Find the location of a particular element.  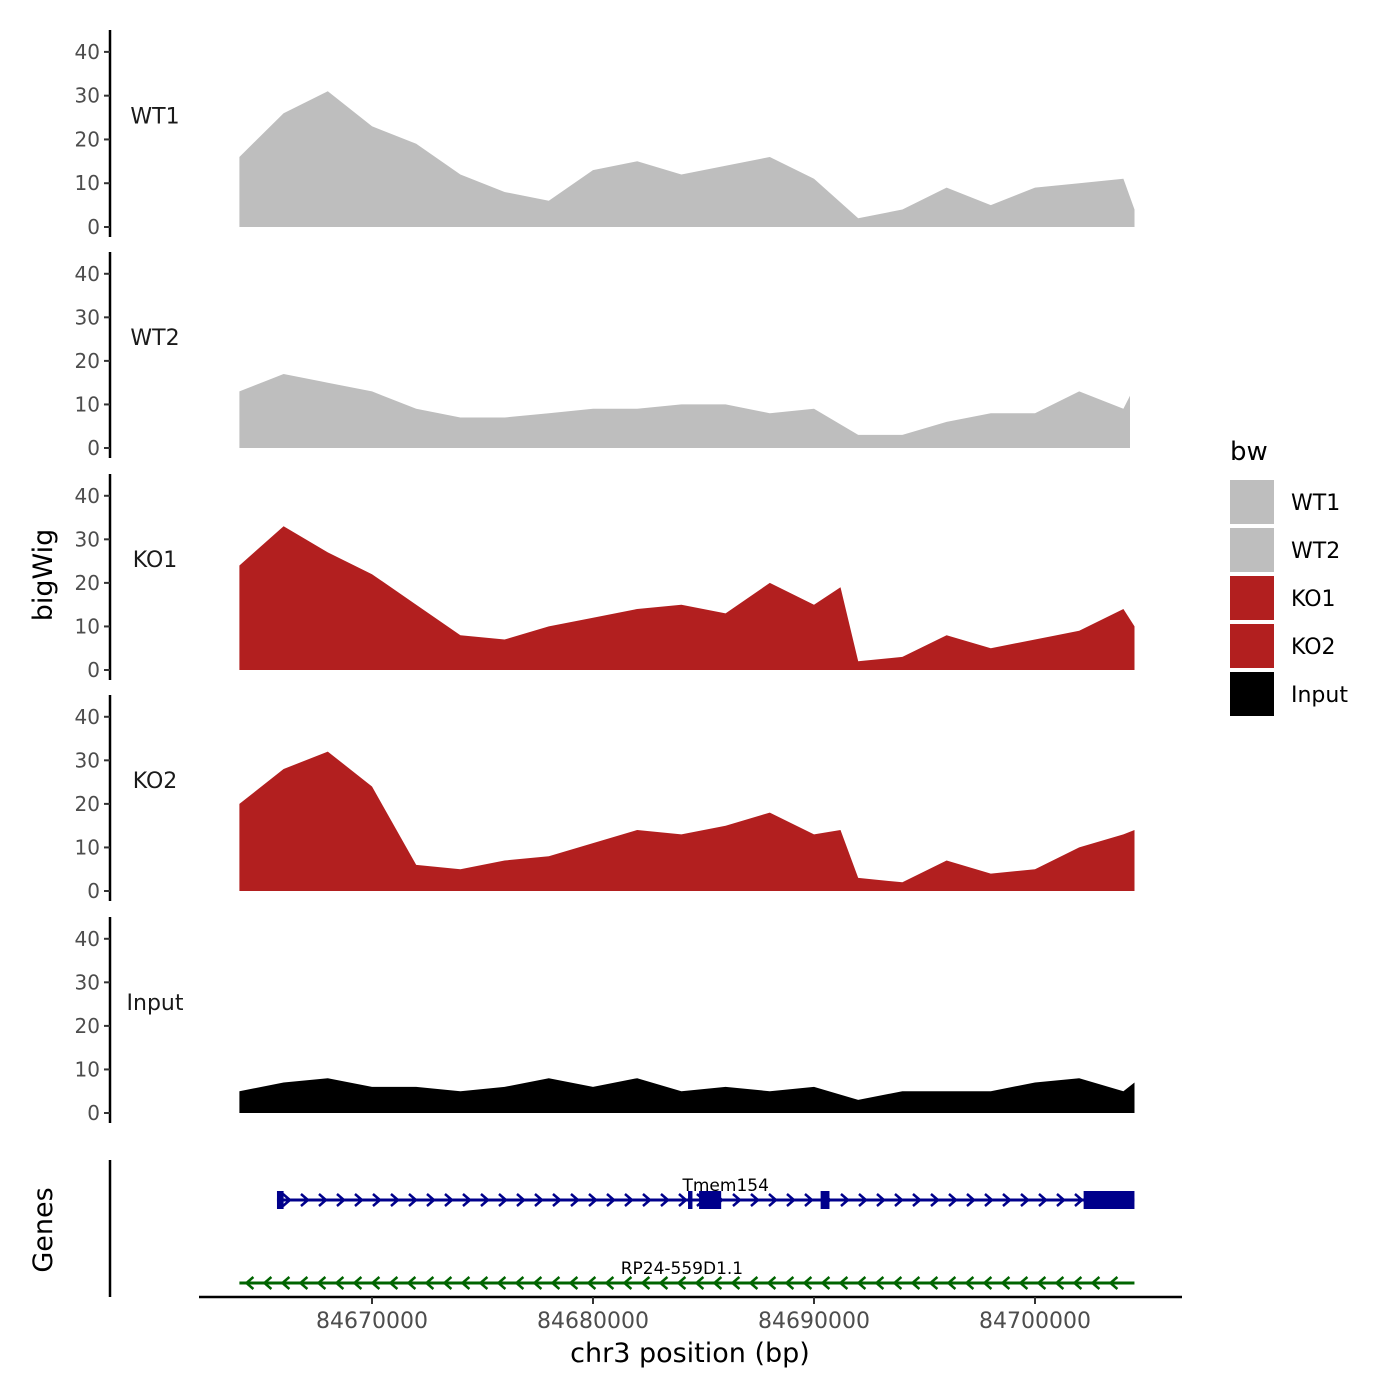

legend-key-input is located at coordinates (1252, 694).